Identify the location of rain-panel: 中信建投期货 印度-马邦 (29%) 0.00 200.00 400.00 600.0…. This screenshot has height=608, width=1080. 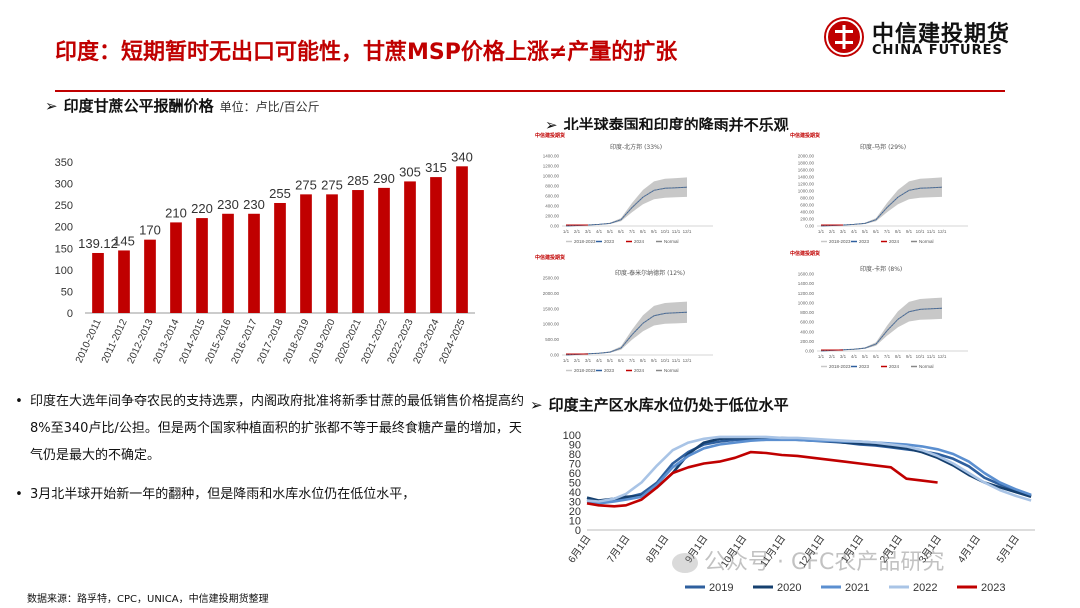
(882, 189).